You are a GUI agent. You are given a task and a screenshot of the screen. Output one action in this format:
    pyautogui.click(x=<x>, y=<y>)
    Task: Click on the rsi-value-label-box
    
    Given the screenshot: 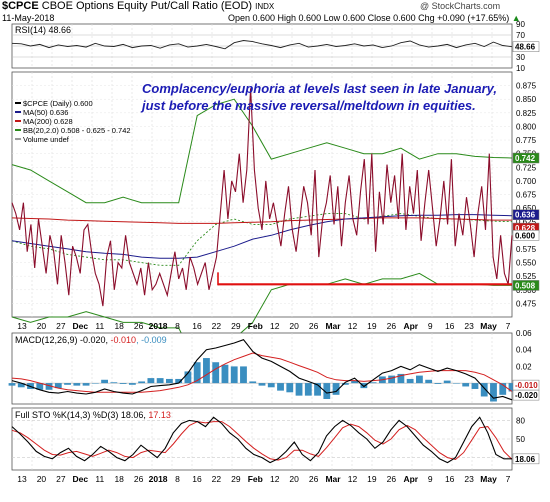 What is the action you would take?
    pyautogui.click(x=526, y=46)
    